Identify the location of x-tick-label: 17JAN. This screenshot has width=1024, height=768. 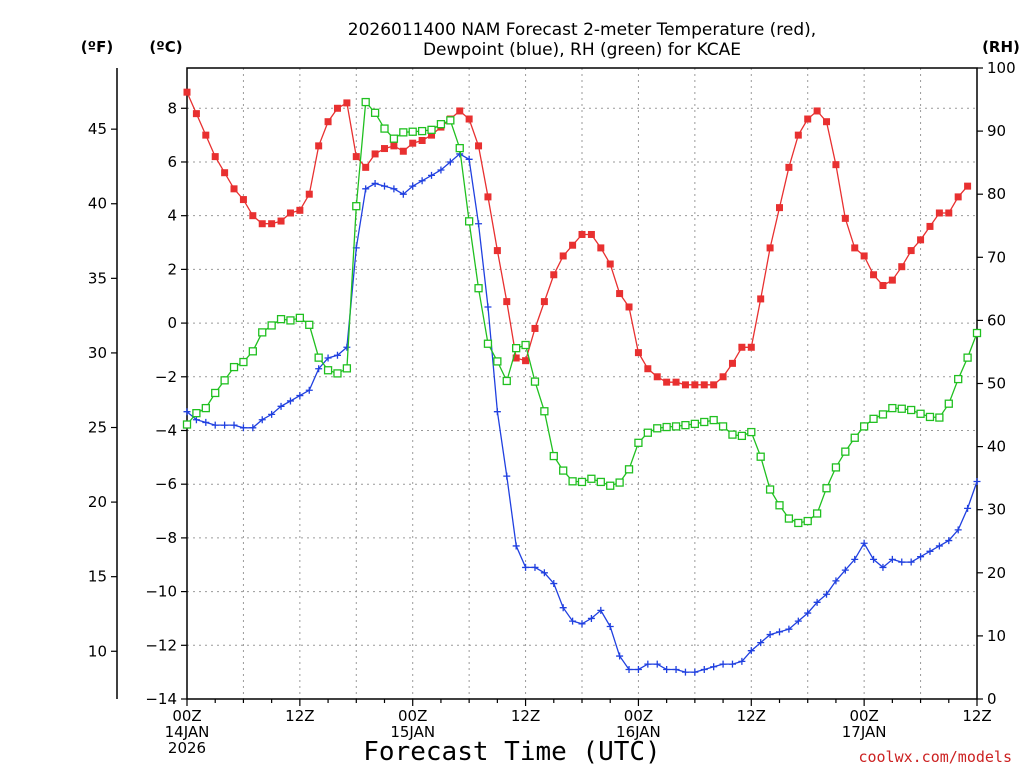
(864, 732).